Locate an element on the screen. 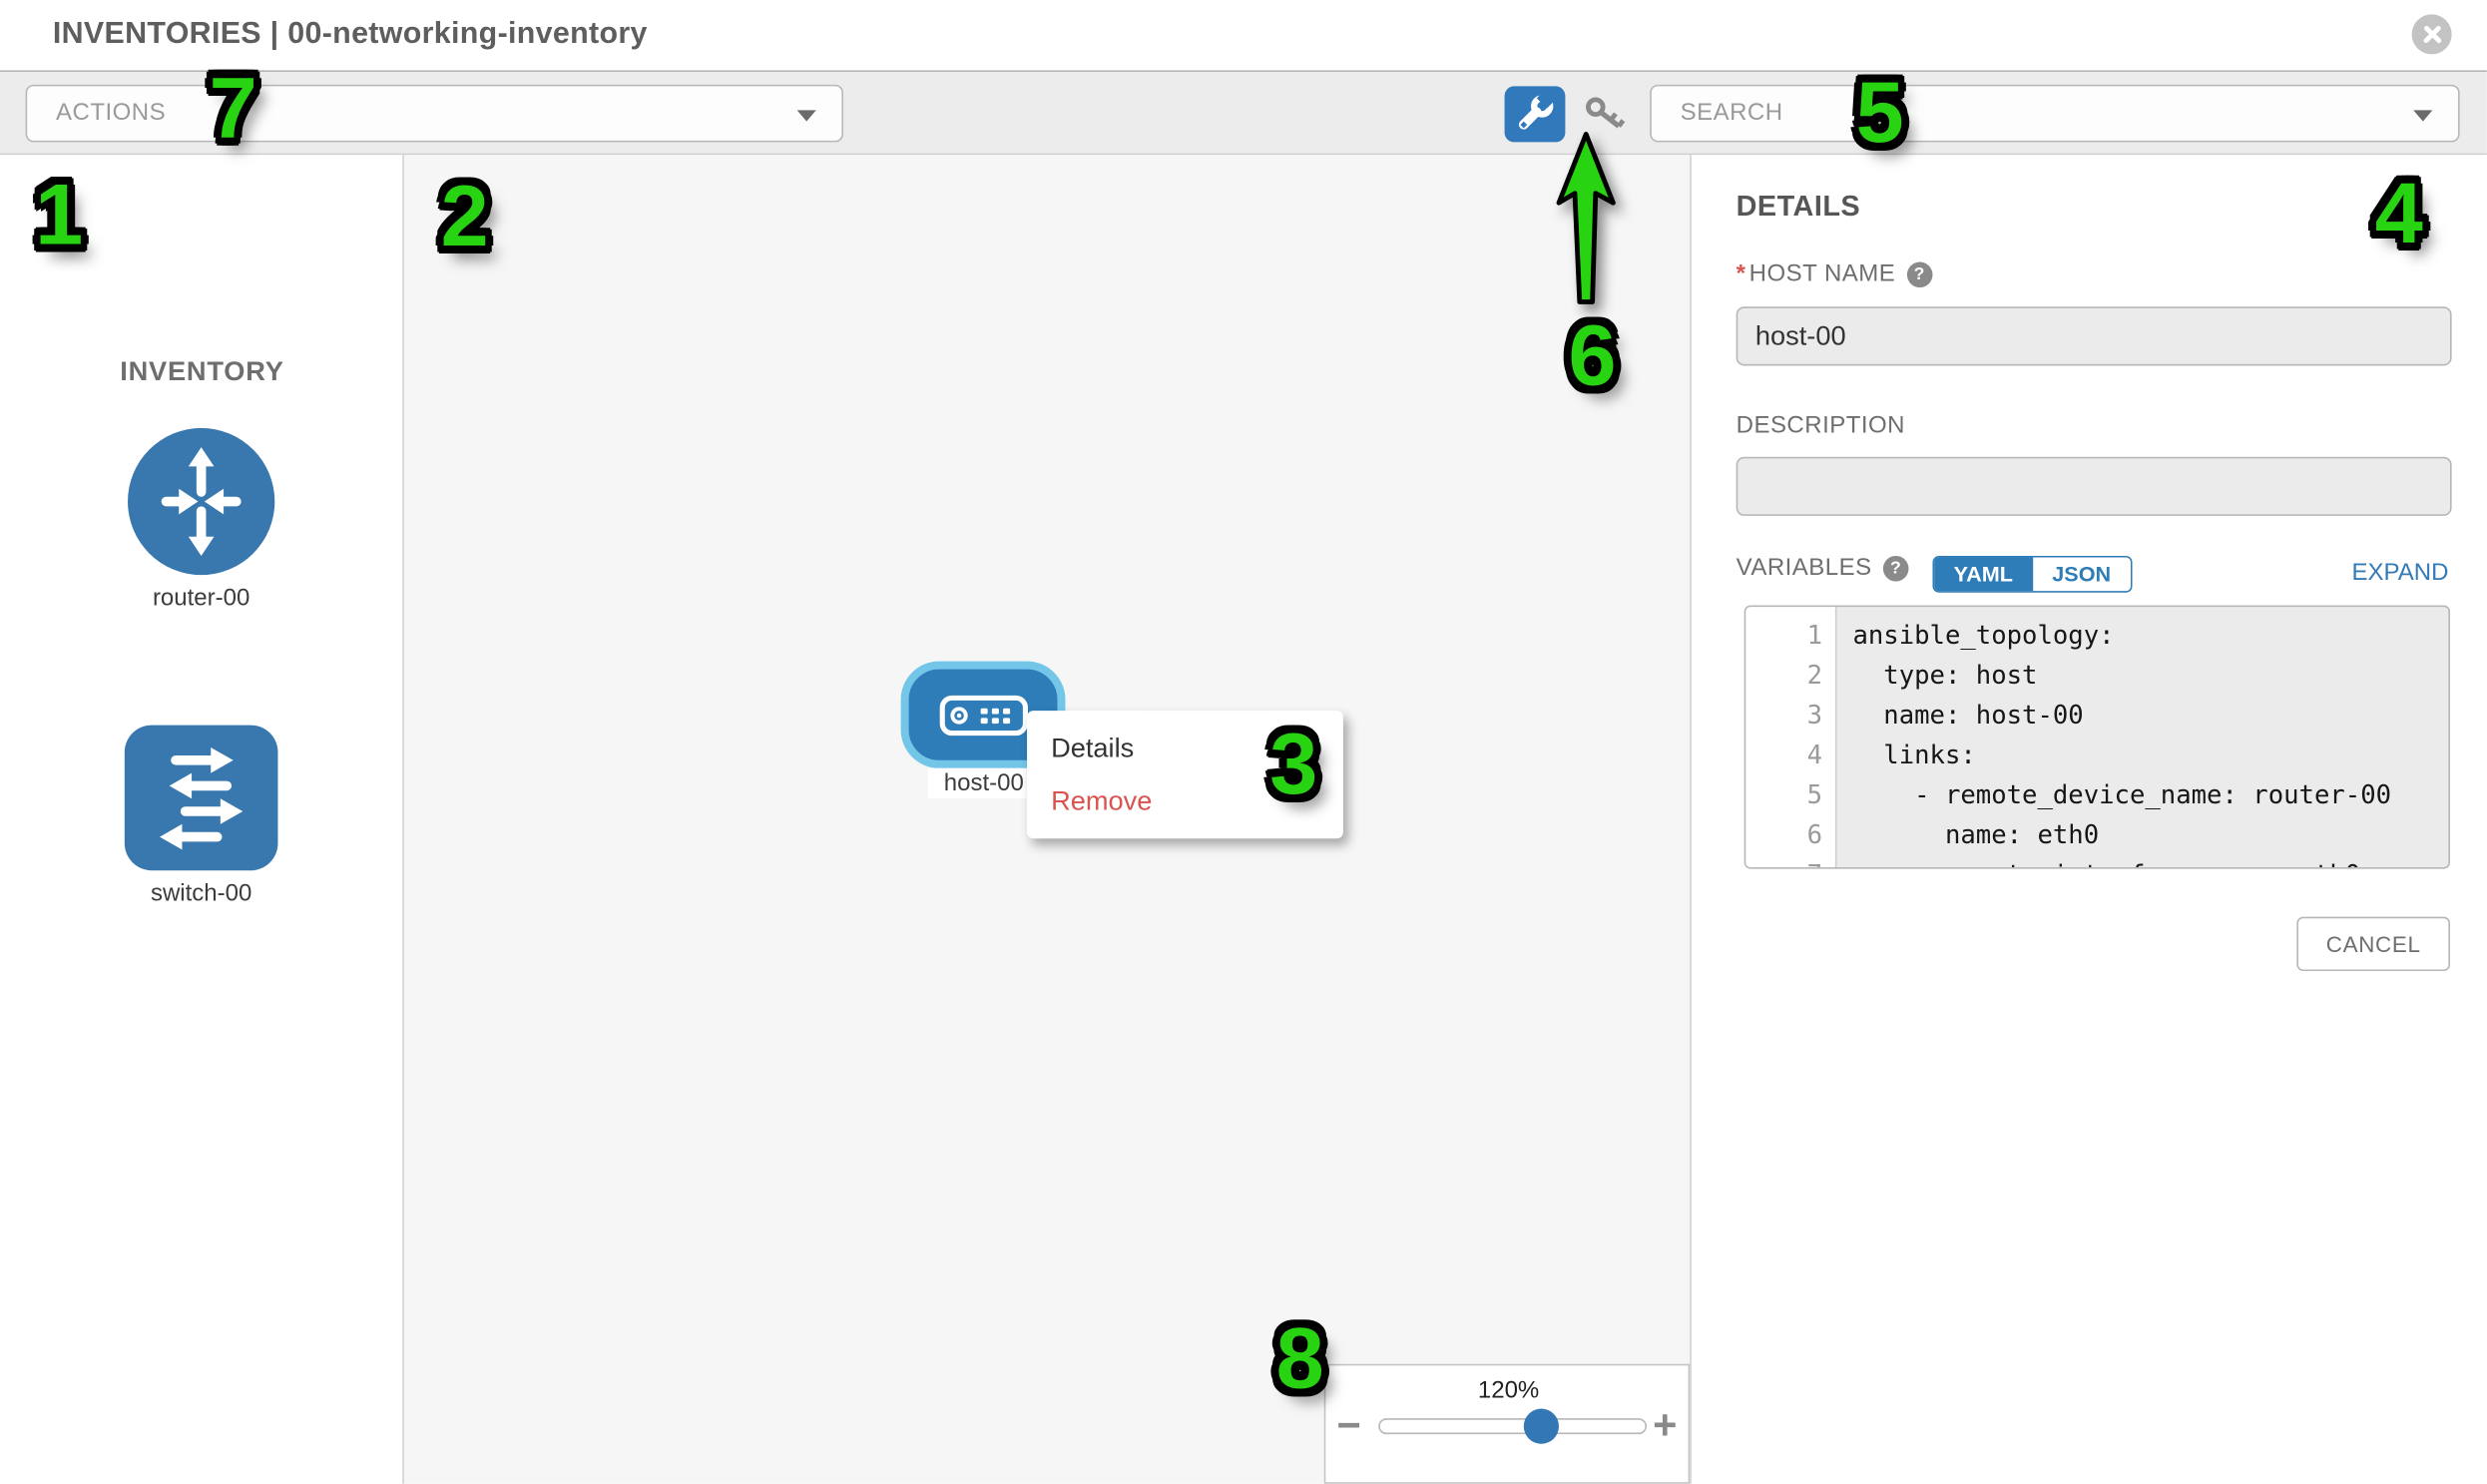 The width and height of the screenshot is (2487, 1484). router-icon is located at coordinates (201, 501).